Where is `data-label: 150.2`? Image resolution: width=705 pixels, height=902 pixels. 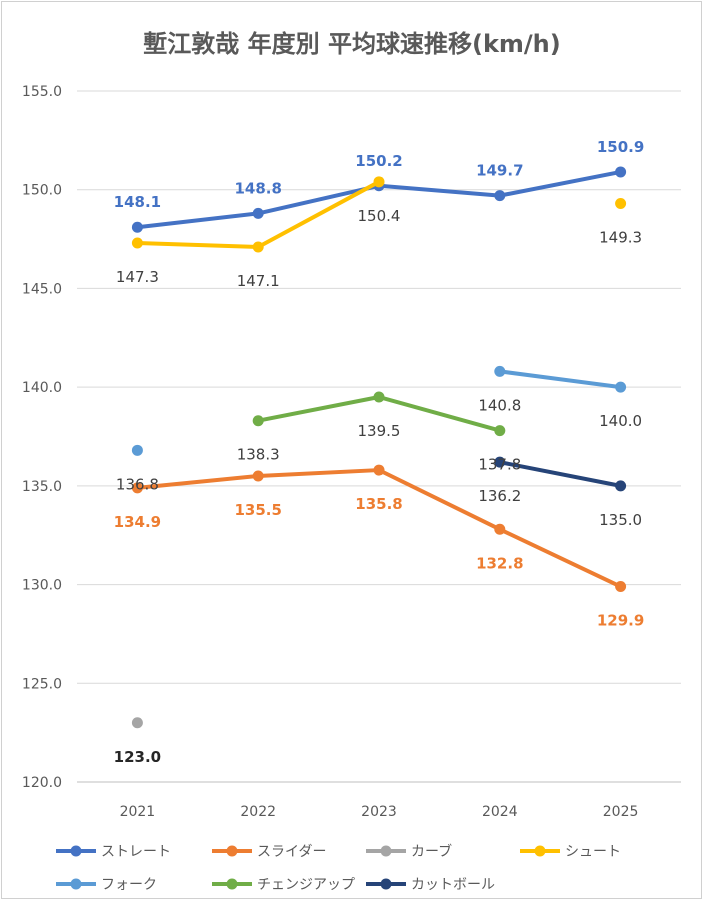 data-label: 150.2 is located at coordinates (378, 161).